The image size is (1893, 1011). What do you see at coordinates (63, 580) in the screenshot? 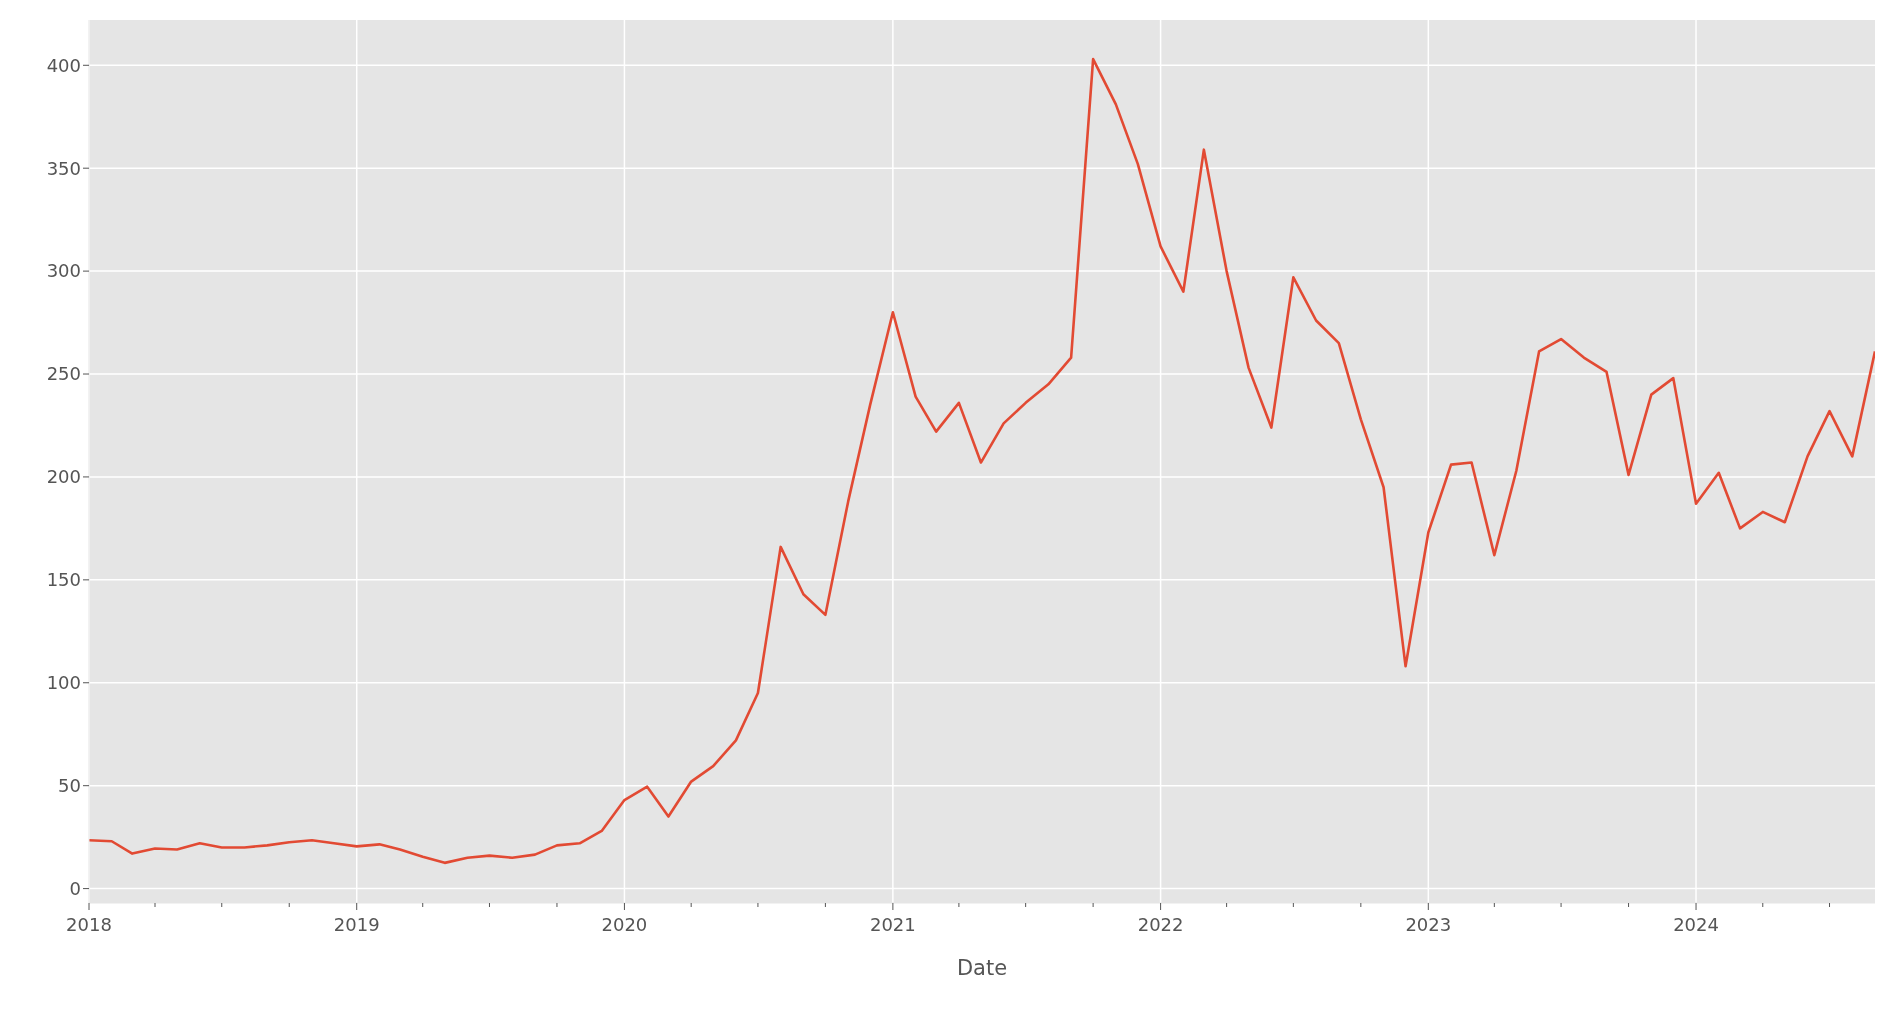
I see `y-tick-label: 150` at bounding box center [63, 580].